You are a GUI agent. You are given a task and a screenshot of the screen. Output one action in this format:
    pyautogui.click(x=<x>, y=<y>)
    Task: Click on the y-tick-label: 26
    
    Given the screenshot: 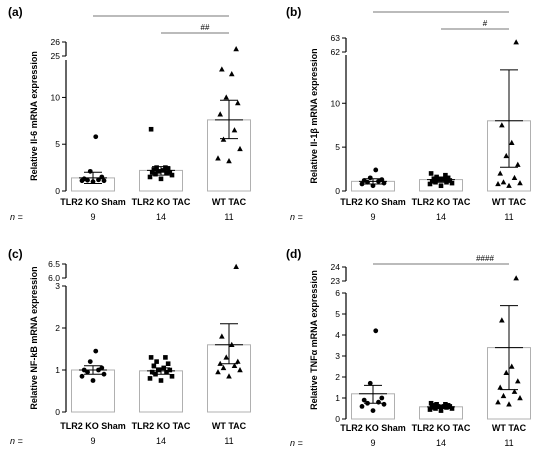 What is the action you would take?
    pyautogui.click(x=56, y=42)
    